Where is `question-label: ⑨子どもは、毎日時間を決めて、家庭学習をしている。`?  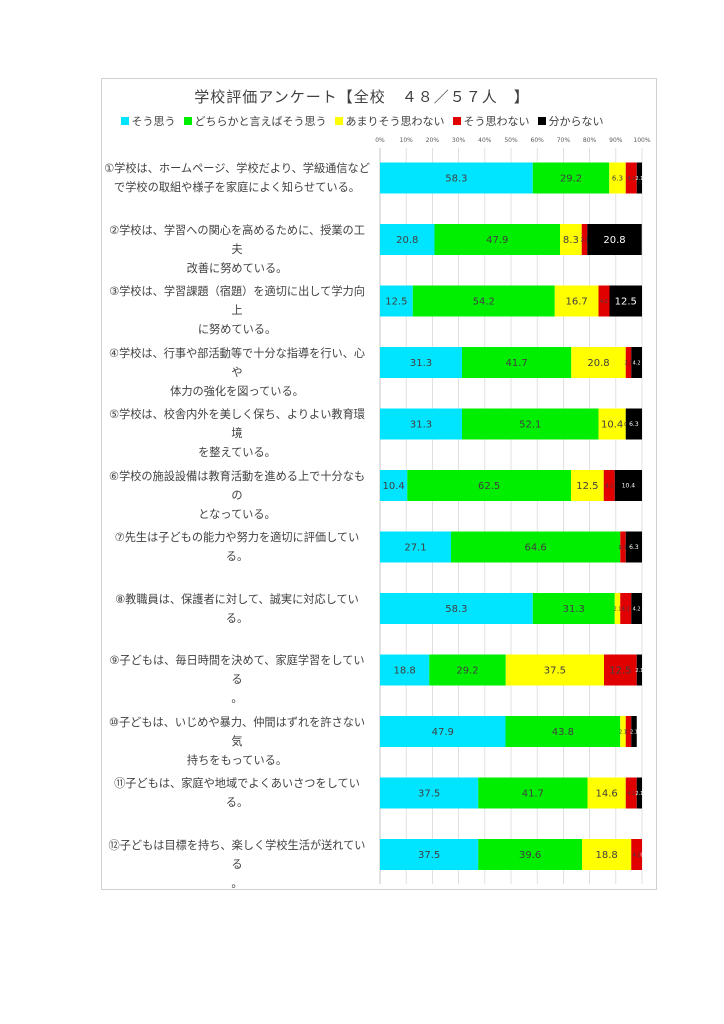 question-label: ⑨子どもは、毎日時間を決めて、家庭学習をしている。 is located at coordinates (237, 679).